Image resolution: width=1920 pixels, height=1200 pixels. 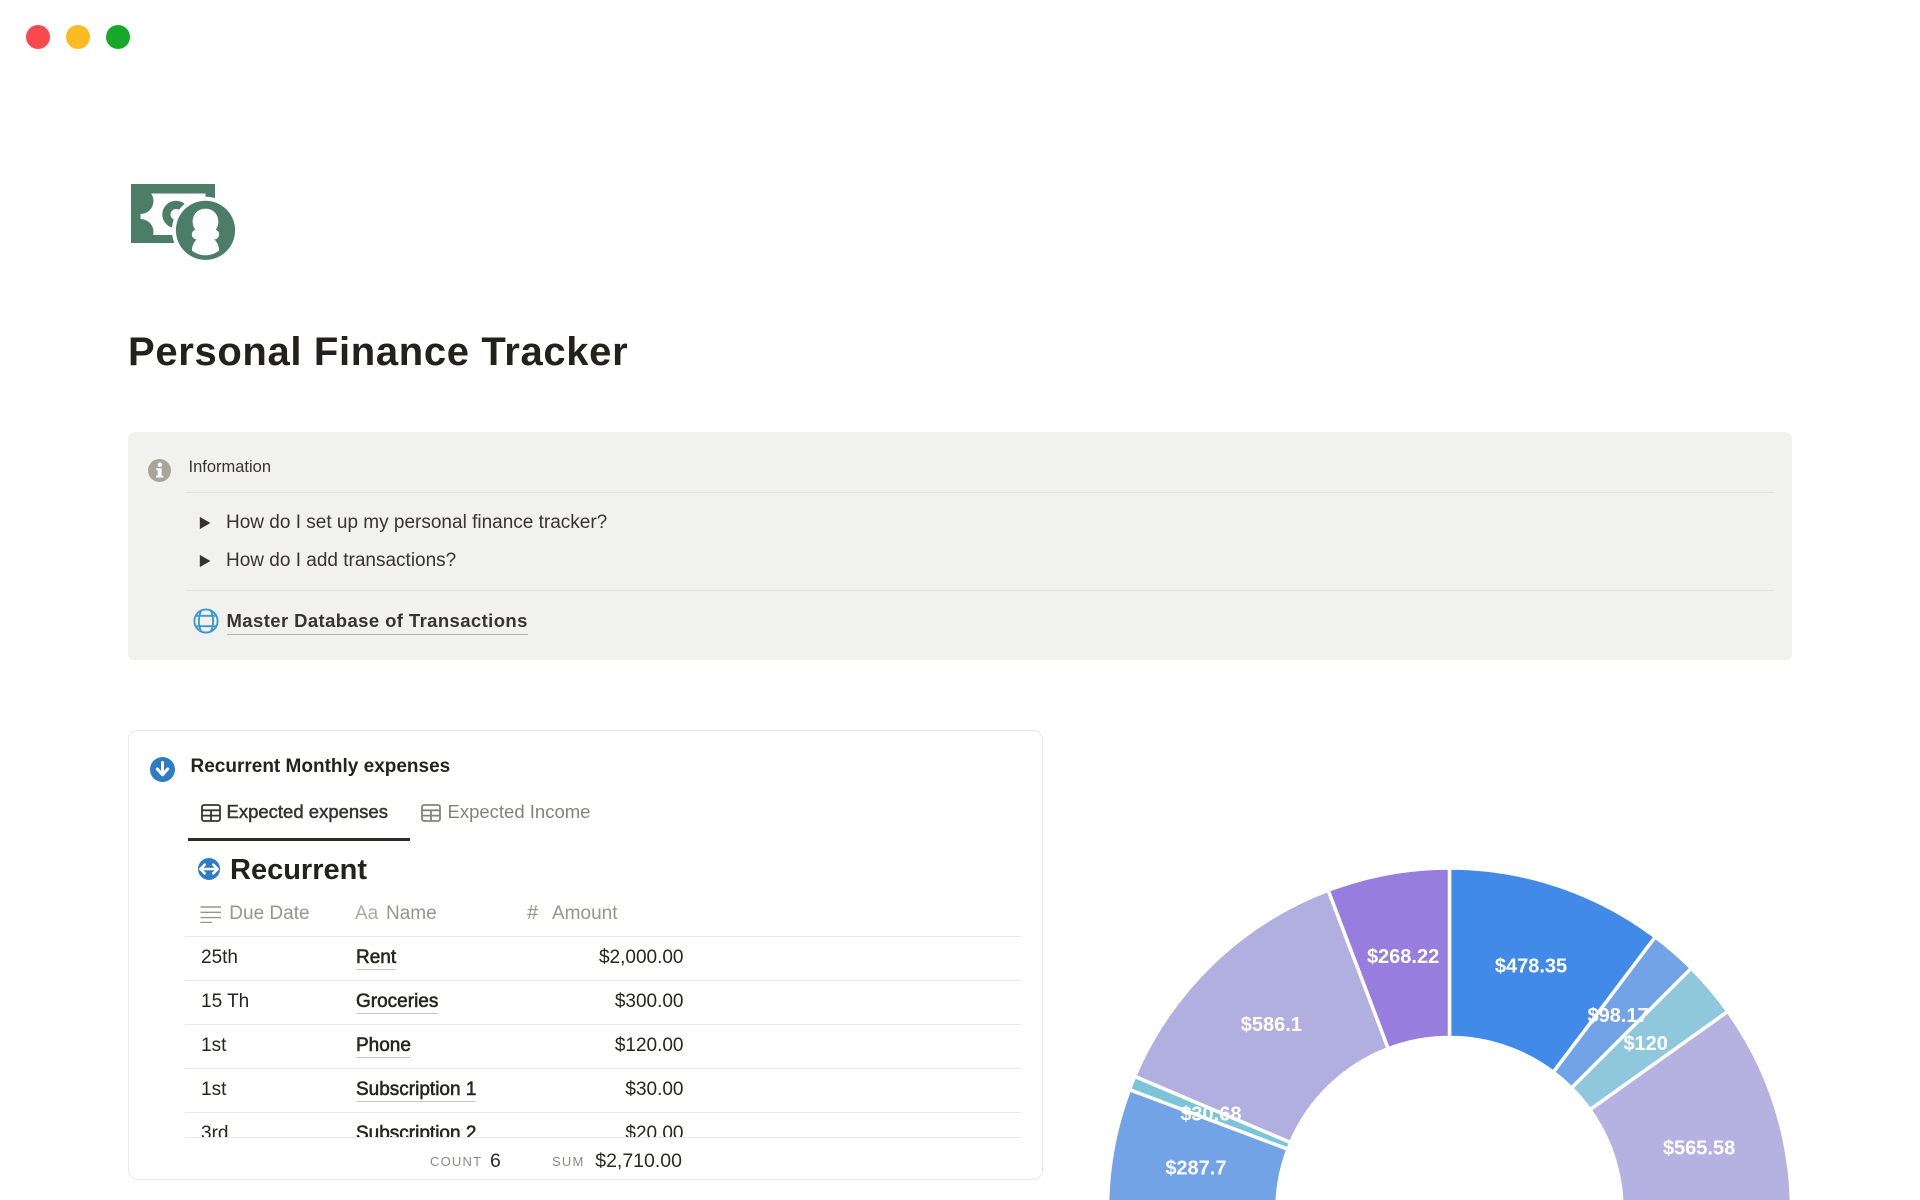 What do you see at coordinates (1195, 1169) in the screenshot?
I see `svg-text: $287.7` at bounding box center [1195, 1169].